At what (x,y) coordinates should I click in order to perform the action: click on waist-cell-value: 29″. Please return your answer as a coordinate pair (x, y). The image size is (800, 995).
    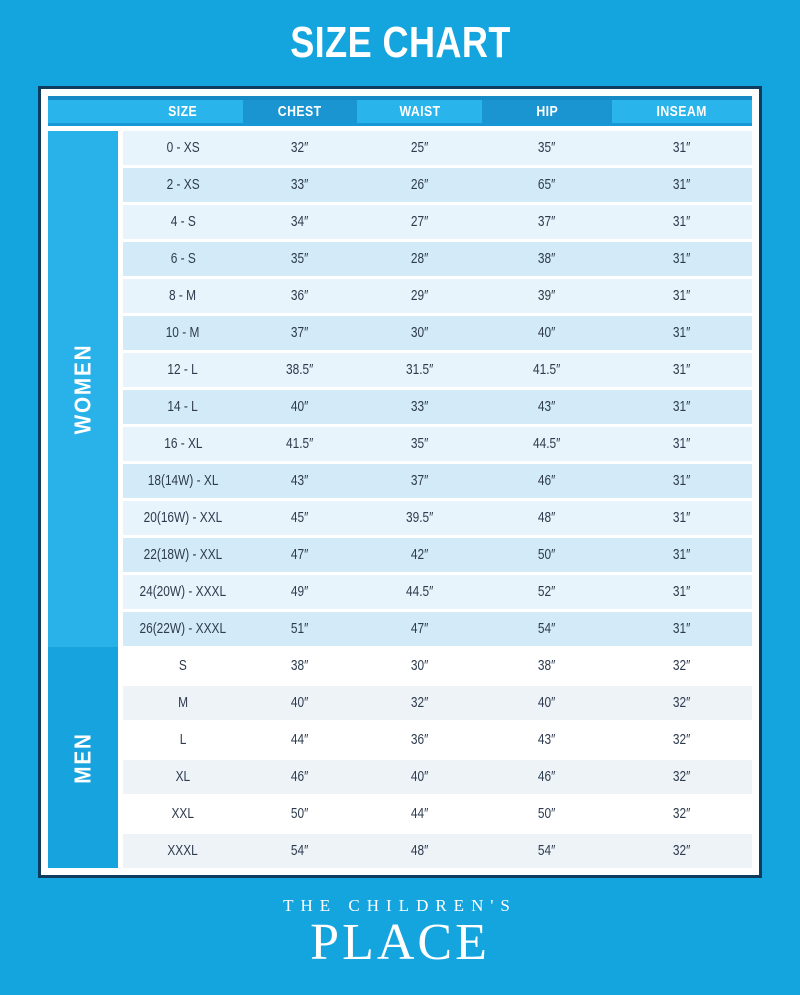
    Looking at the image, I should click on (419, 296).